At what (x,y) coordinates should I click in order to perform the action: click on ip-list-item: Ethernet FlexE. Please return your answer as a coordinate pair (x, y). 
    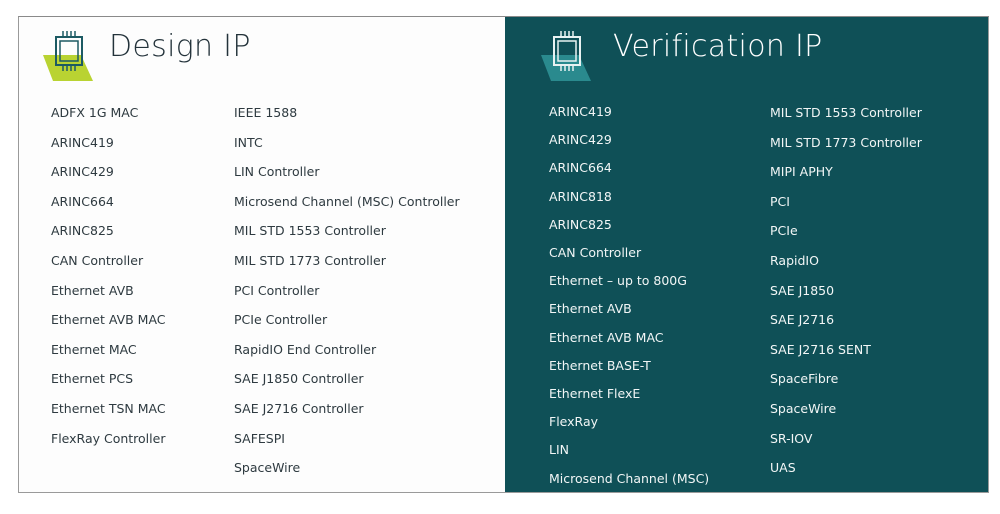
    Looking at the image, I should click on (595, 393).